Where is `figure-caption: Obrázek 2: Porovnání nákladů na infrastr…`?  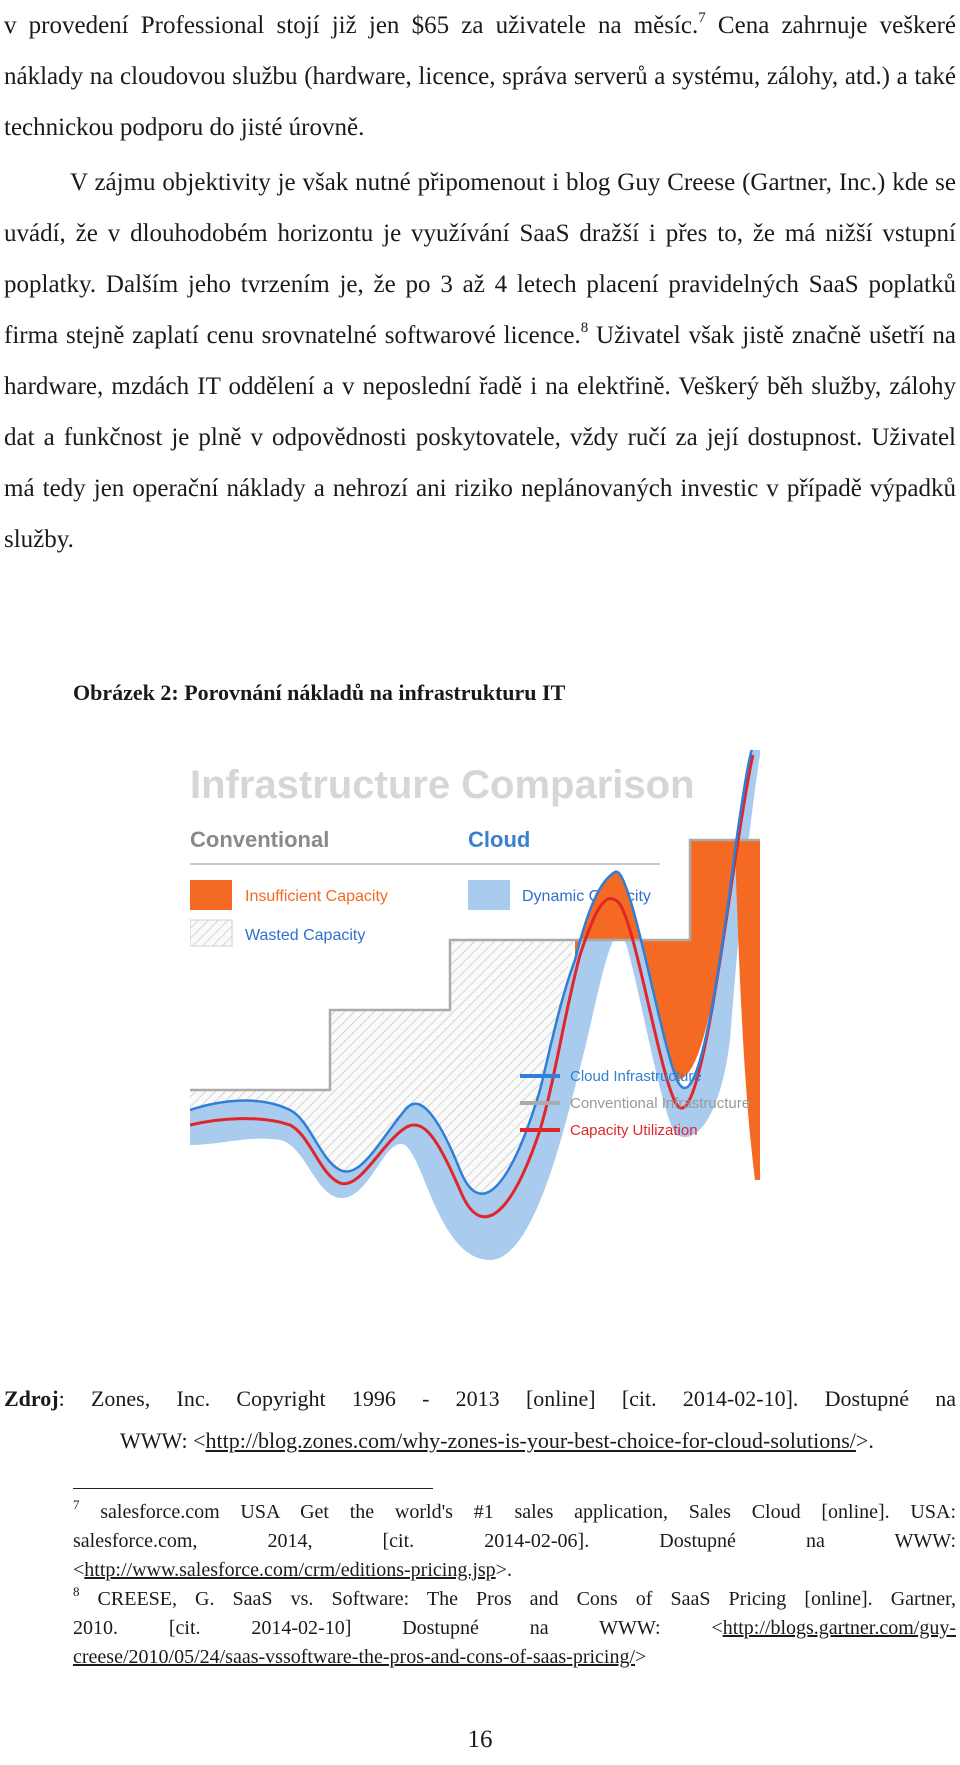 figure-caption: Obrázek 2: Porovnání nákladů na infrastr… is located at coordinates (319, 692).